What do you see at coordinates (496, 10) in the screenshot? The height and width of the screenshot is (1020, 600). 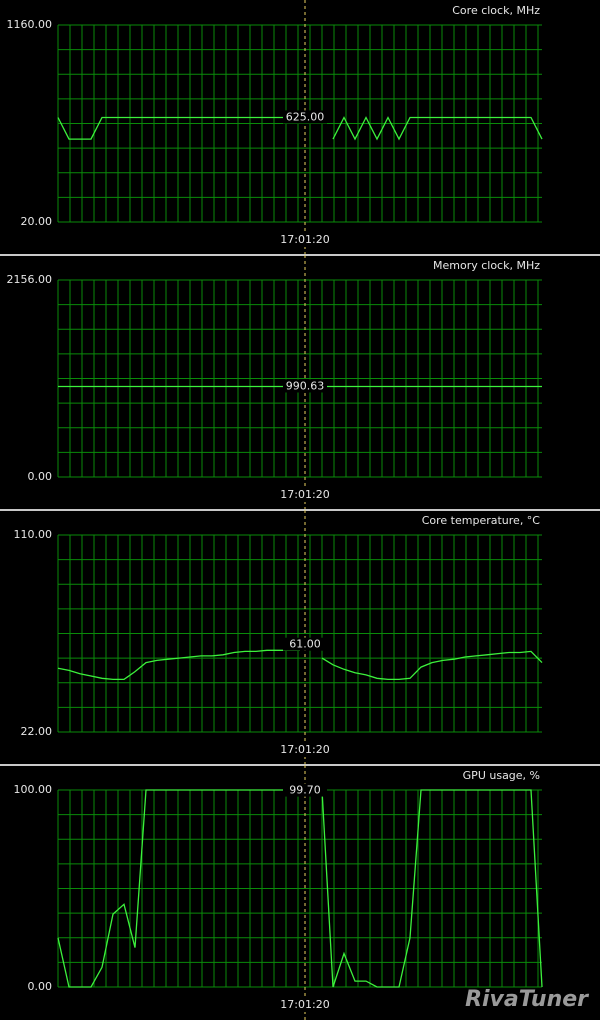 I see `panel-title: Core clock, MHz` at bounding box center [496, 10].